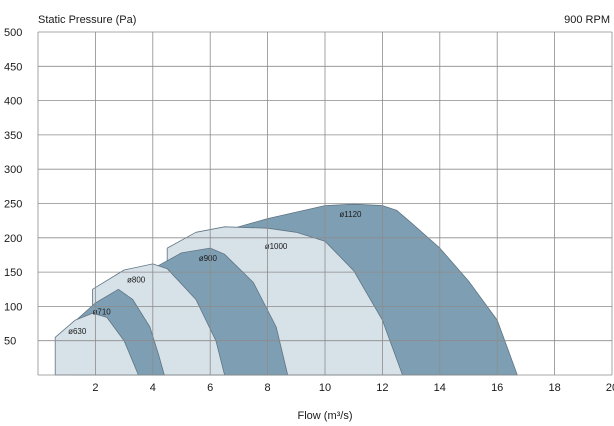  Describe the element at coordinates (13, 67) in the screenshot. I see `y-tick-label: 450` at that location.